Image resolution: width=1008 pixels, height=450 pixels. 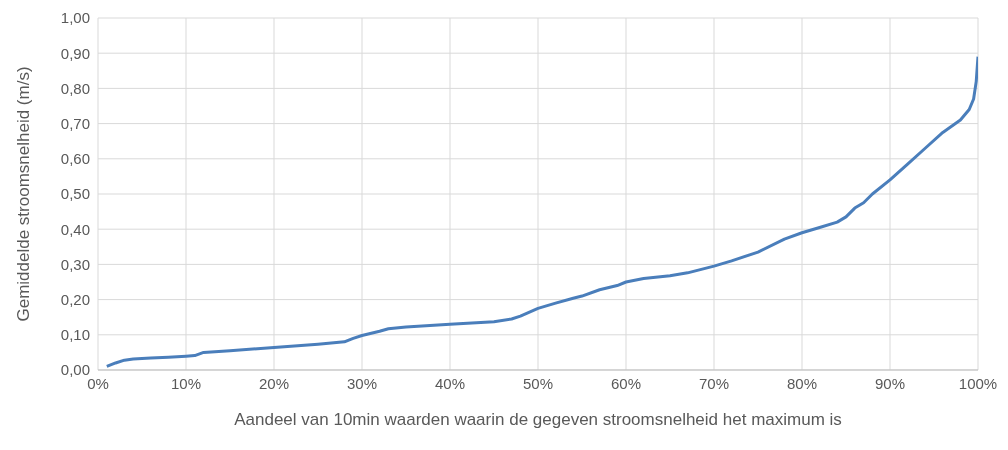 I want to click on x-tick-label: 30%, so click(x=362, y=383).